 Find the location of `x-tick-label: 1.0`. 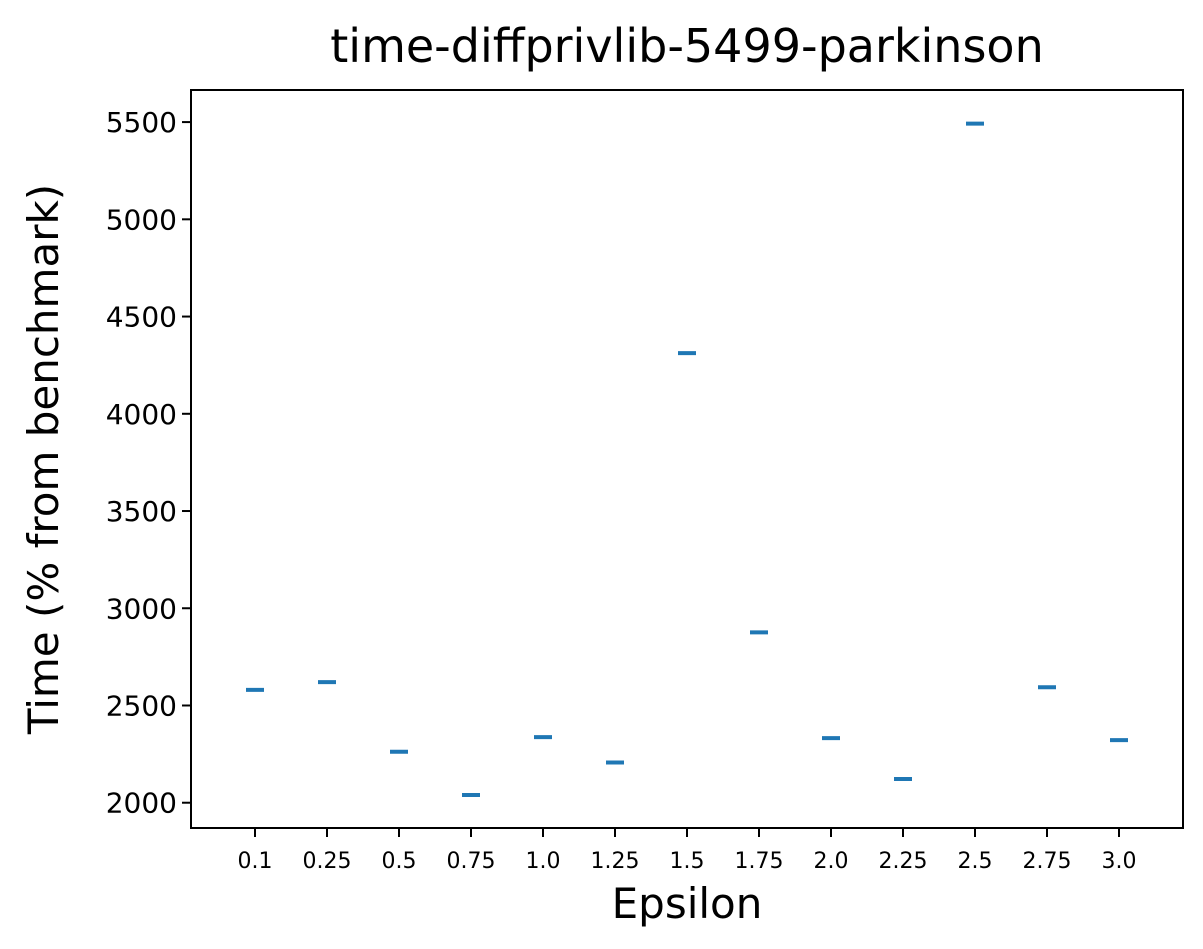

x-tick-label: 1.0 is located at coordinates (543, 861).